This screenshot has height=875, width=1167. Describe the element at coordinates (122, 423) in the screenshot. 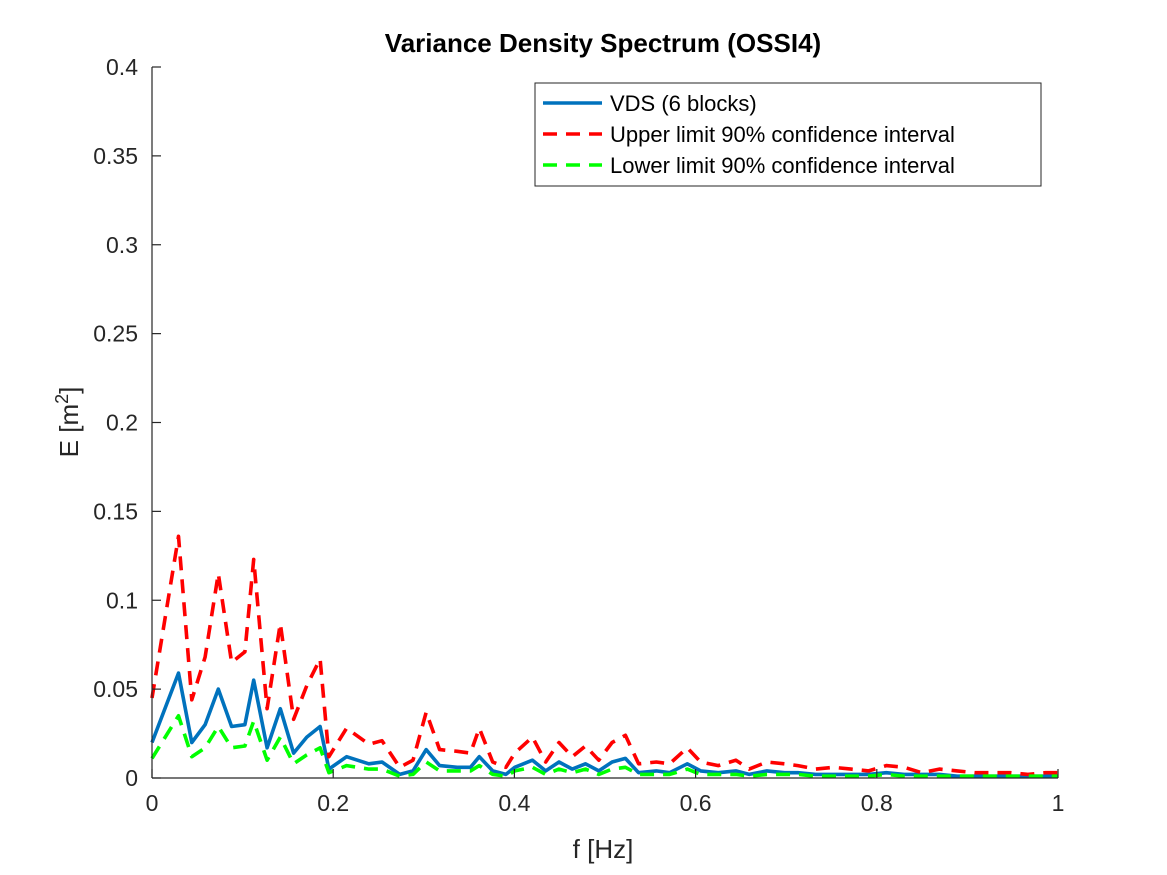

I see `y-tick-label: 0.2` at that location.